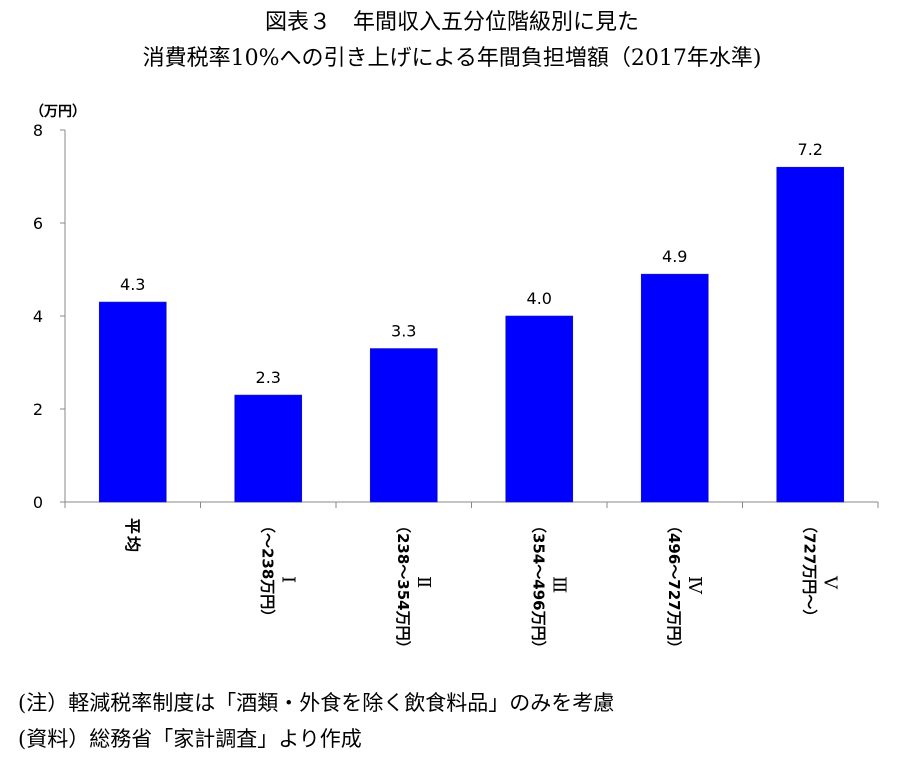 The image size is (904, 778). Describe the element at coordinates (423, 582) in the screenshot. I see `x-tick-label: Ⅱ` at that location.